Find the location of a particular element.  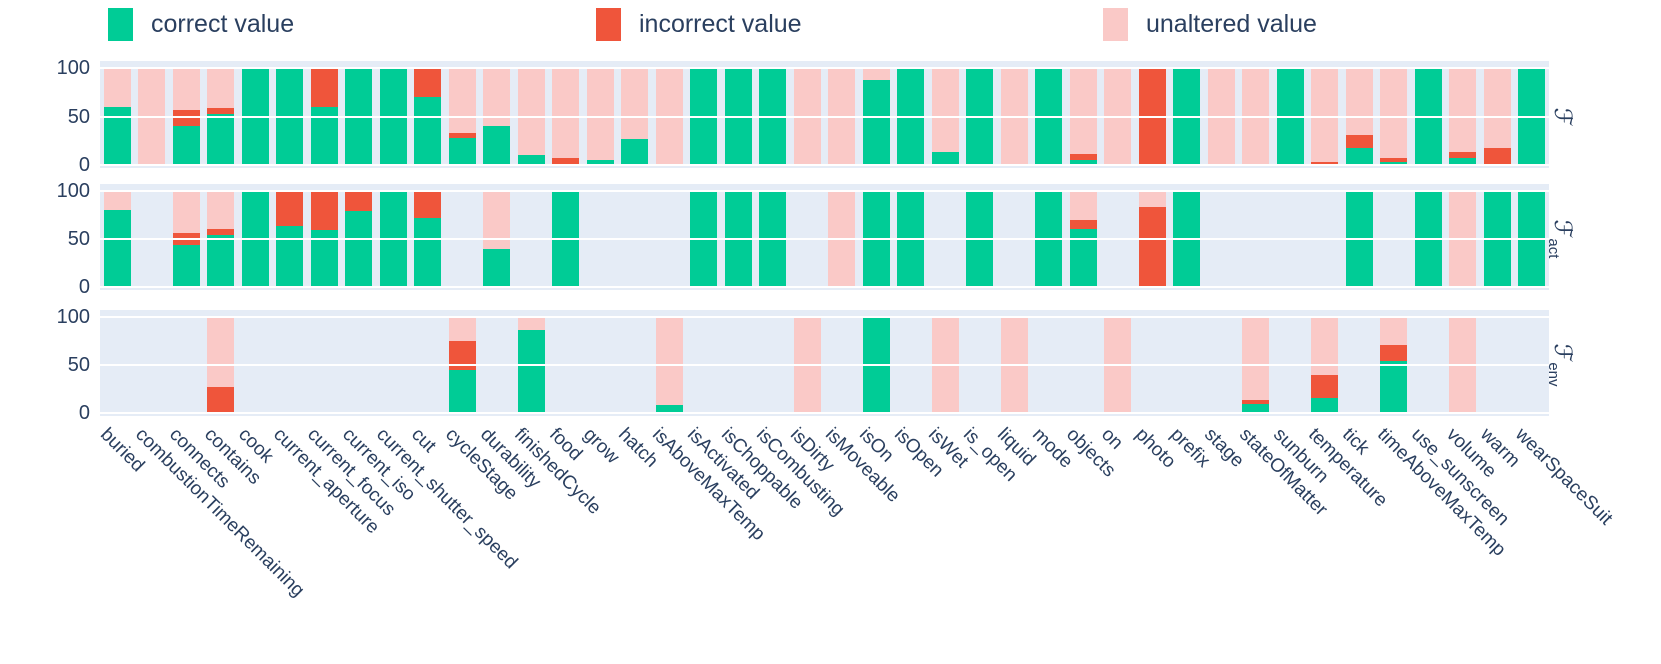

stacked-bar-isMoveable is located at coordinates (842, 116).